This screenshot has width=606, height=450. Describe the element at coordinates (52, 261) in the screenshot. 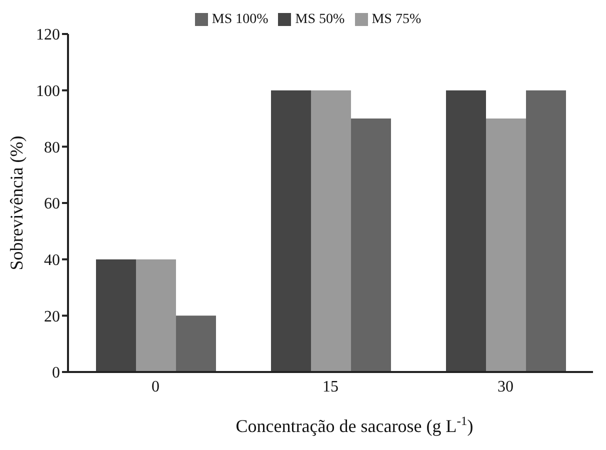

I see `y-tick-label: 40` at that location.